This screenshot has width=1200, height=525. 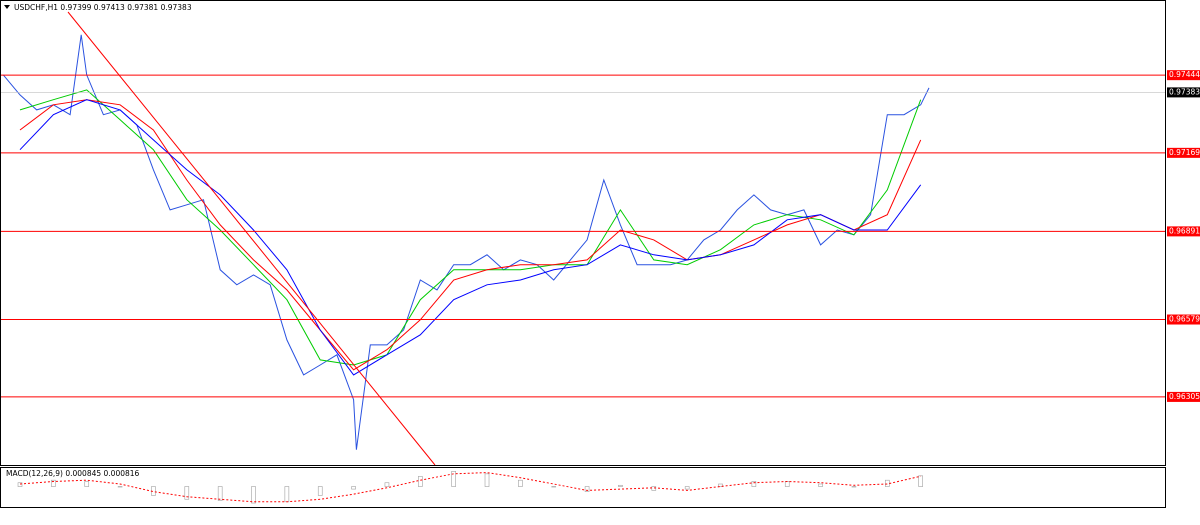 I want to click on level-label: 0.97169, so click(x=1184, y=152).